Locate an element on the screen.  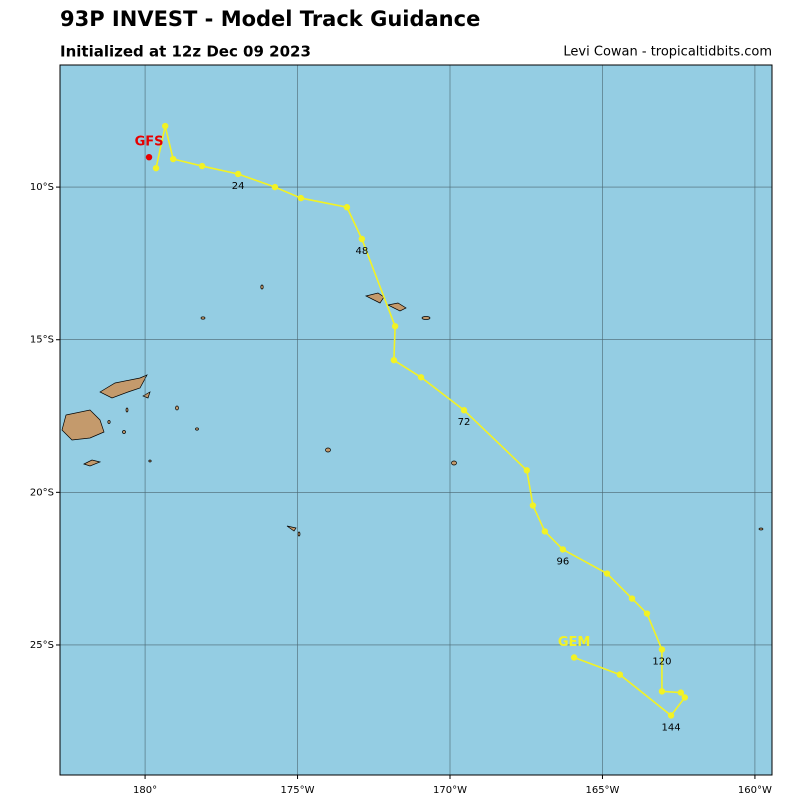
model-label: GEM is located at coordinates (574, 642).